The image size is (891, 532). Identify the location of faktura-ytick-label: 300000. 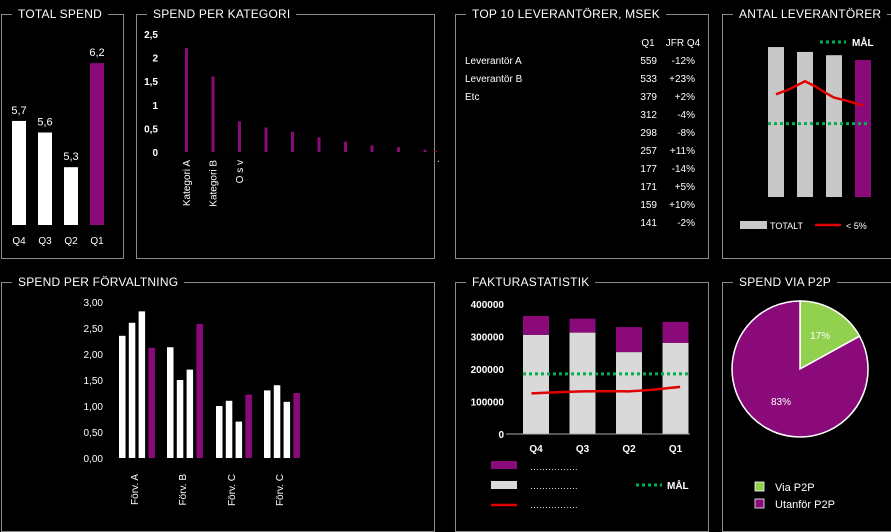
(488, 338).